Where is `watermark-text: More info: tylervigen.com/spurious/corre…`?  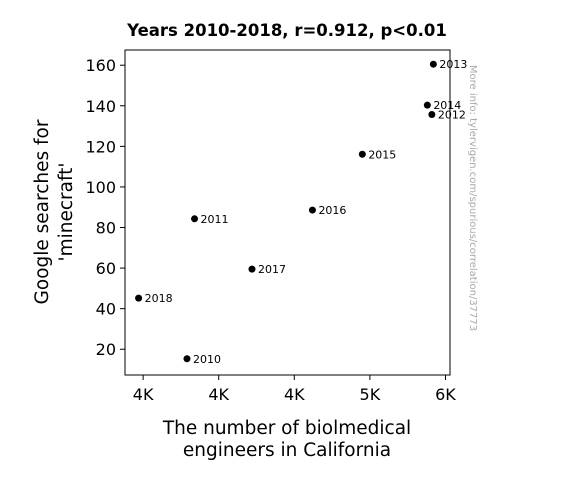 watermark-text: More info: tylervigen.com/spurious/corre… is located at coordinates (472, 198).